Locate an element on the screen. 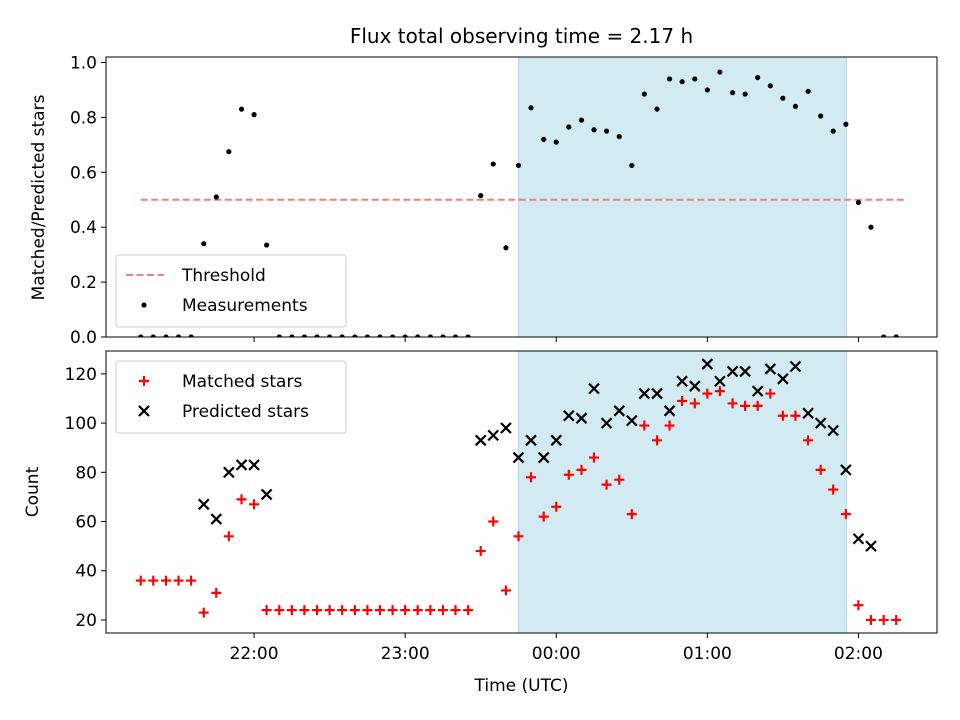 The height and width of the screenshot is (720, 960). x-tick-label: 22:00 is located at coordinates (254, 654).